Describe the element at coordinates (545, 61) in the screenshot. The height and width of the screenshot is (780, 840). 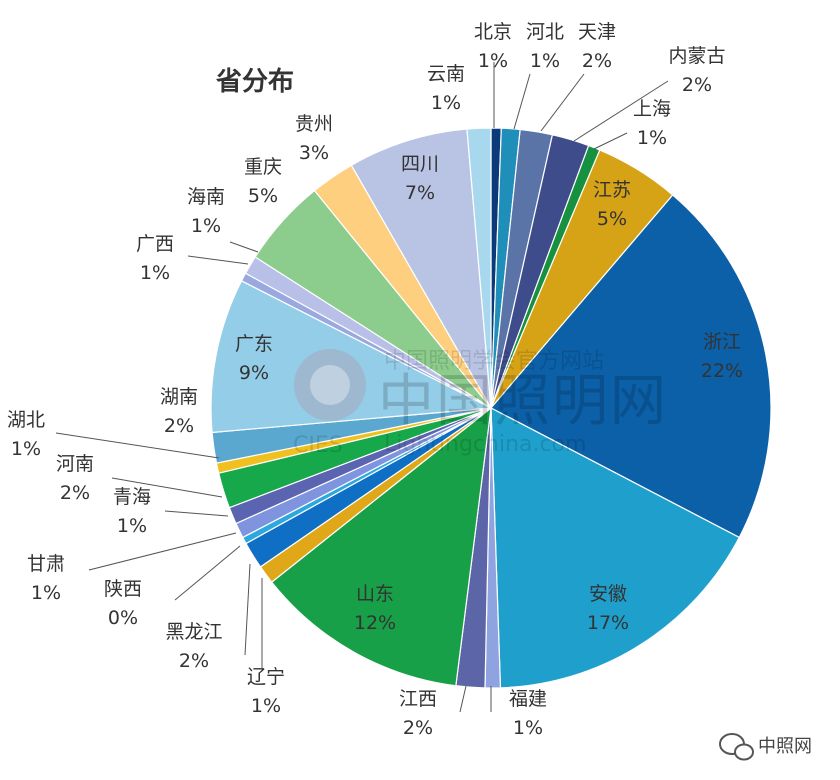
I see `slice-value-label-2: 1%` at that location.